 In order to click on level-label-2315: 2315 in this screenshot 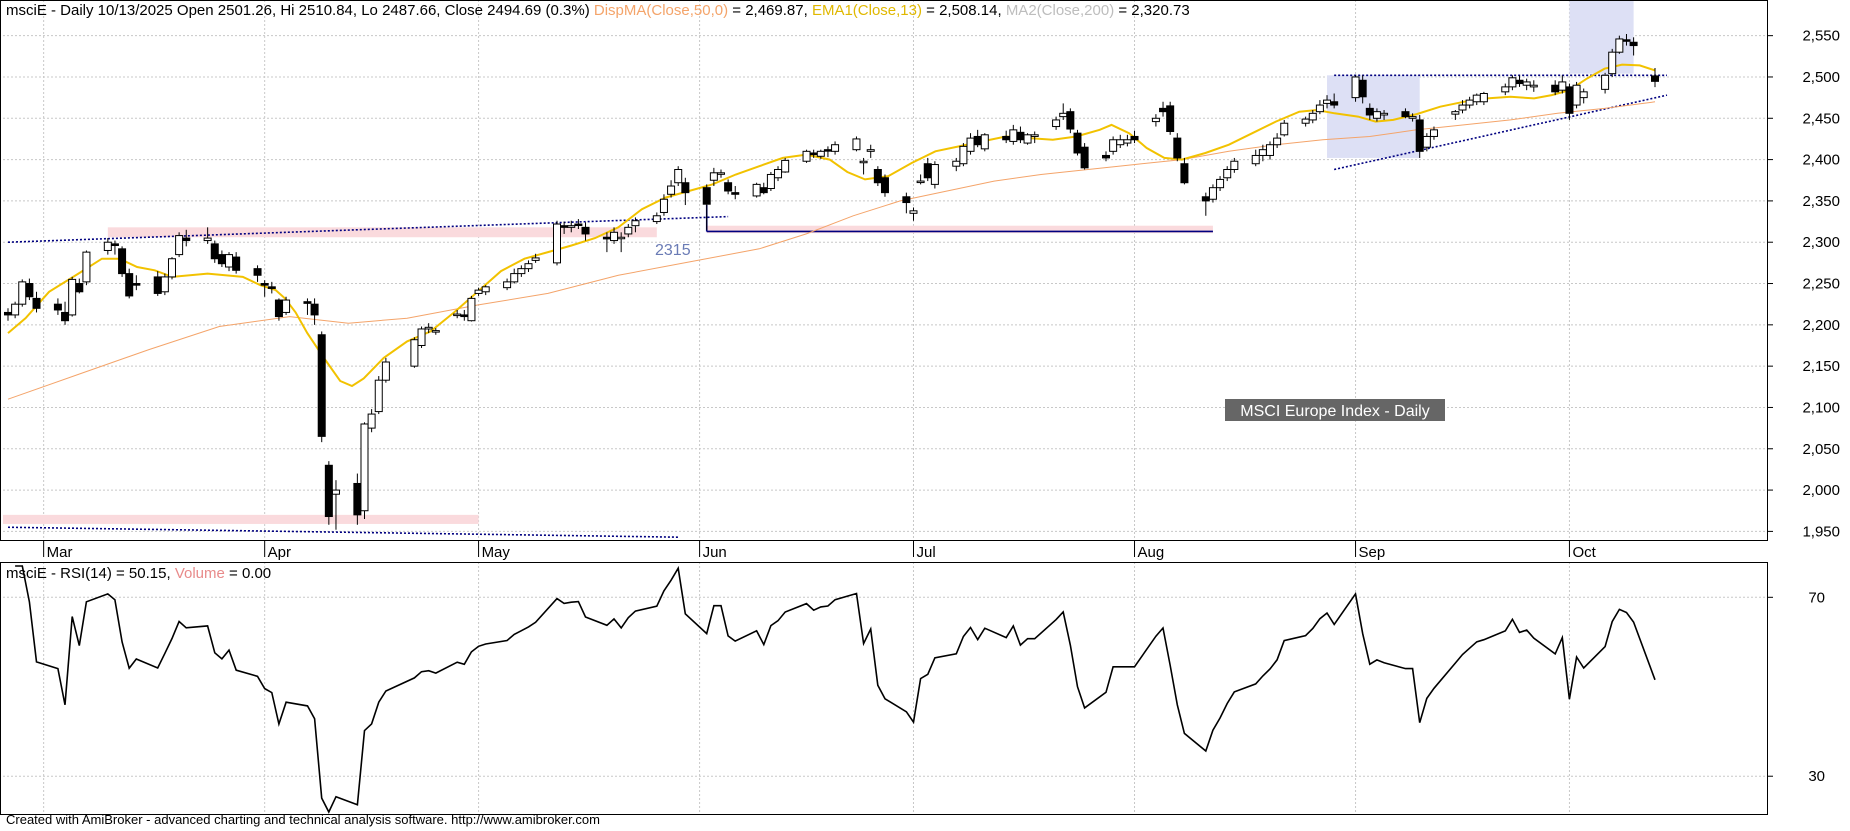, I will do `click(673, 250)`.